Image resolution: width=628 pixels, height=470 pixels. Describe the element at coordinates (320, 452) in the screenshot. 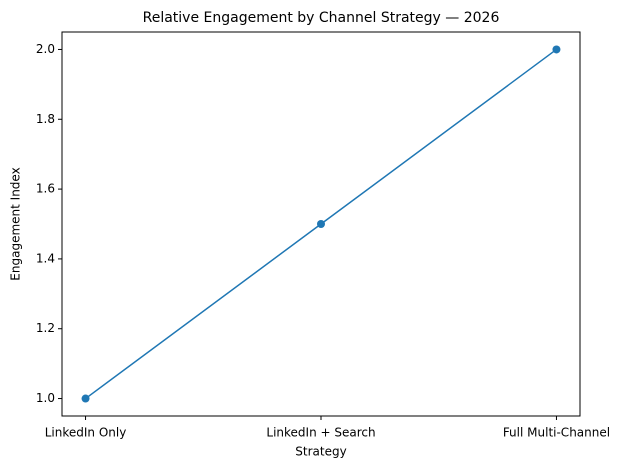

I see `x-axis-label: Strategy` at that location.